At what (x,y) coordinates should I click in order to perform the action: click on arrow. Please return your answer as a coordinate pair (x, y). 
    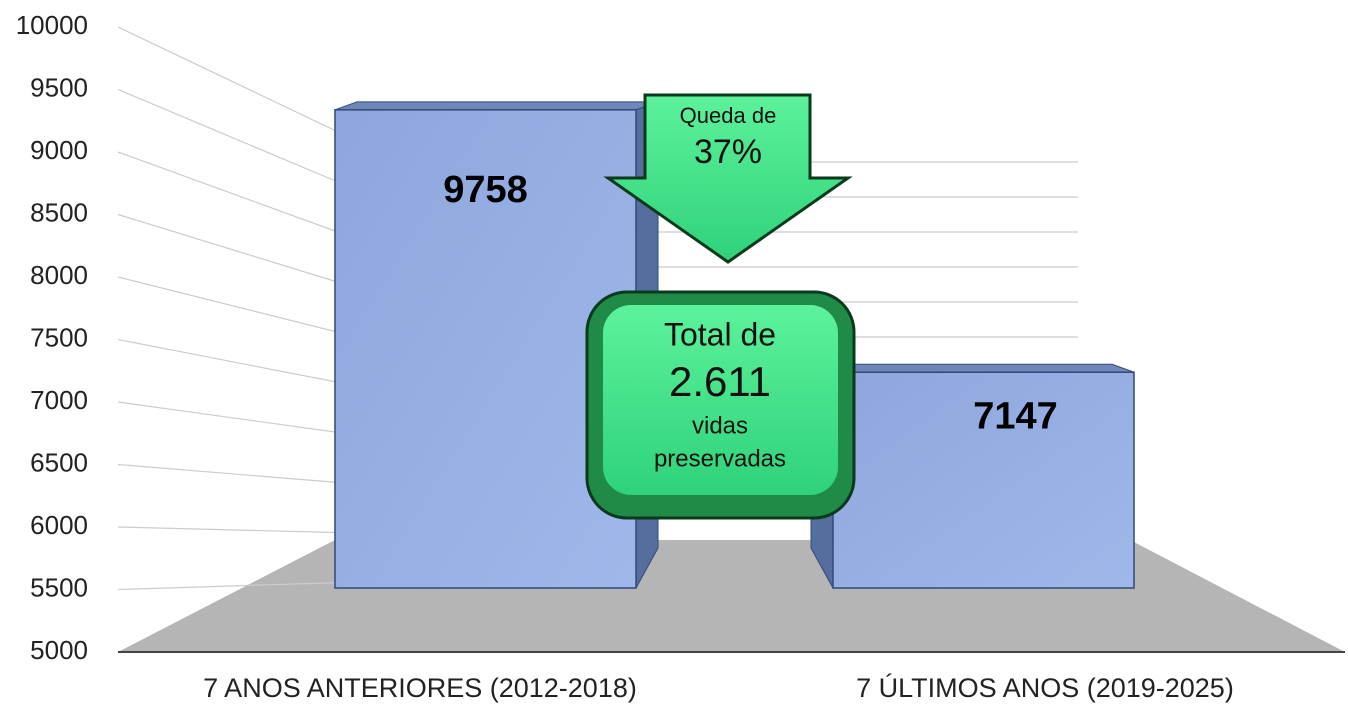
    Looking at the image, I should click on (728, 178).